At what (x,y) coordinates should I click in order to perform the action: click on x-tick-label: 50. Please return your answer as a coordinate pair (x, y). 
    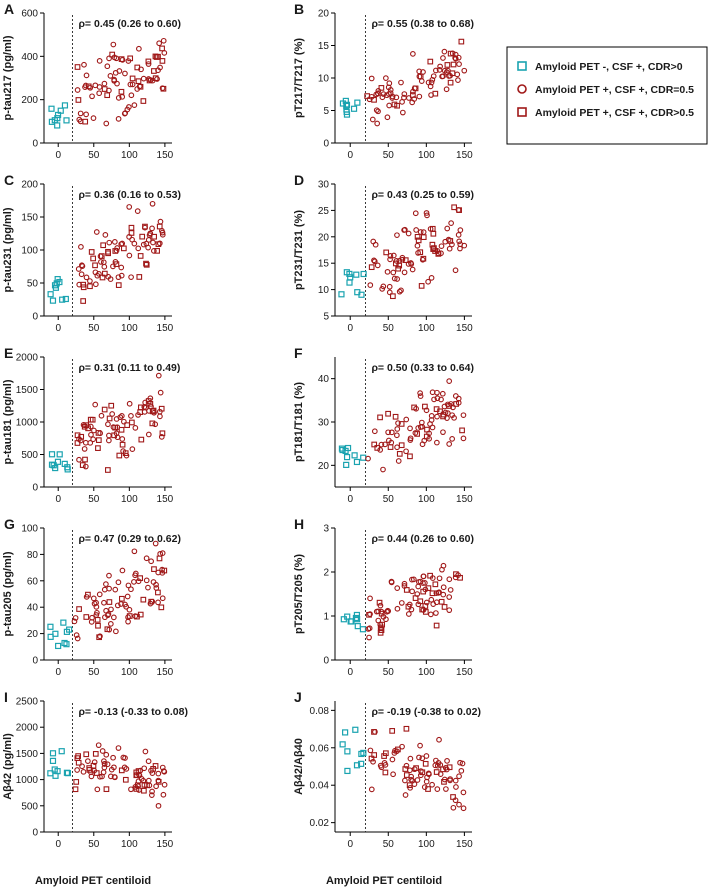
    Looking at the image, I should click on (94, 328).